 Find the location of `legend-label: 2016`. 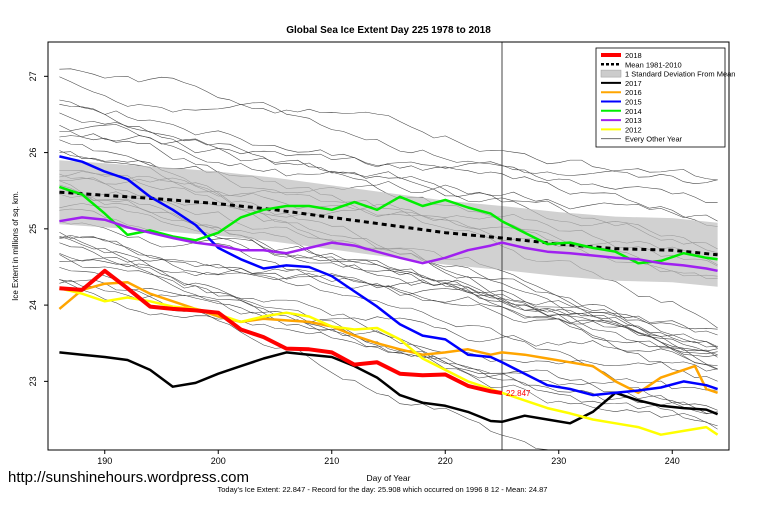

legend-label: 2016 is located at coordinates (633, 92).